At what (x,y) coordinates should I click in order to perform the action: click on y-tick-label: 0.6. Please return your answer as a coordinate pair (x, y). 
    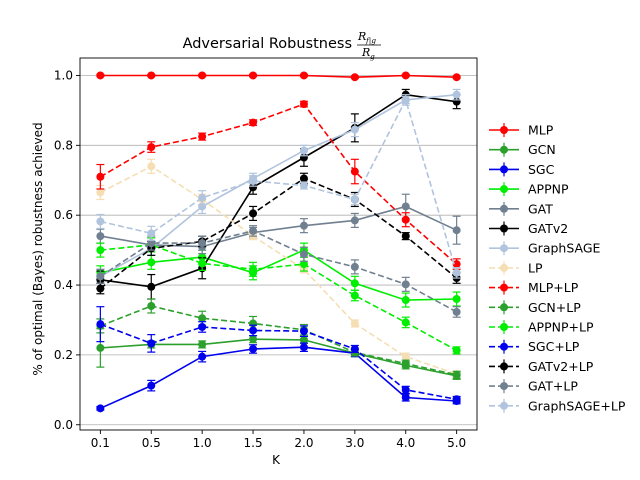
    Looking at the image, I should click on (63, 215).